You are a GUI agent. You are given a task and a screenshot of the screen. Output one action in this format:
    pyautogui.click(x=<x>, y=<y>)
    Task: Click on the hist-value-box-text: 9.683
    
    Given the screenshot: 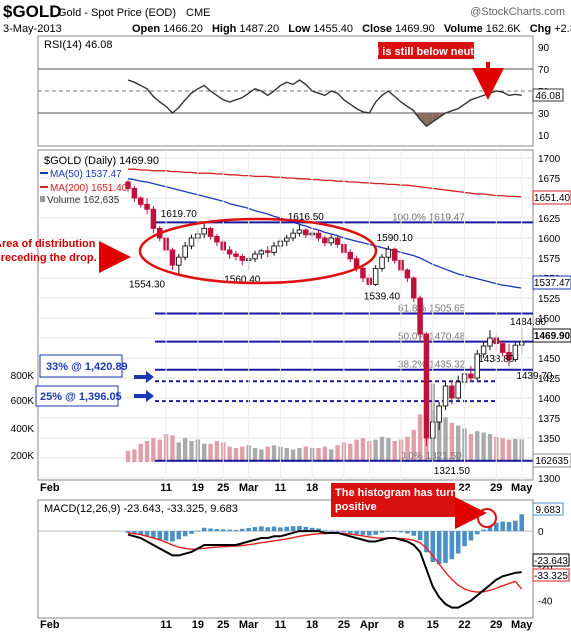 What is the action you would take?
    pyautogui.click(x=547, y=510)
    